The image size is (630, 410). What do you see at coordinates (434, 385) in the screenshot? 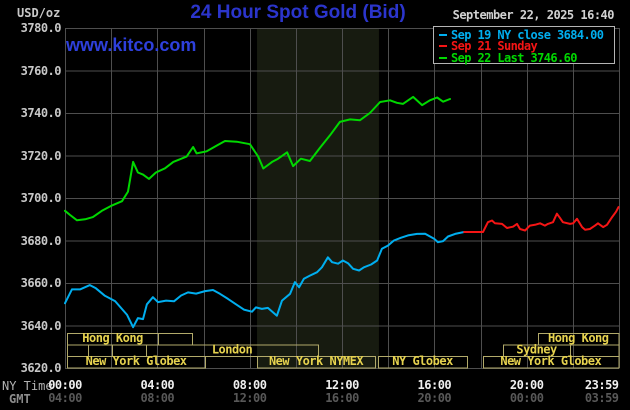
I see `ny-time-tick-label: 16:00` at bounding box center [434, 385].